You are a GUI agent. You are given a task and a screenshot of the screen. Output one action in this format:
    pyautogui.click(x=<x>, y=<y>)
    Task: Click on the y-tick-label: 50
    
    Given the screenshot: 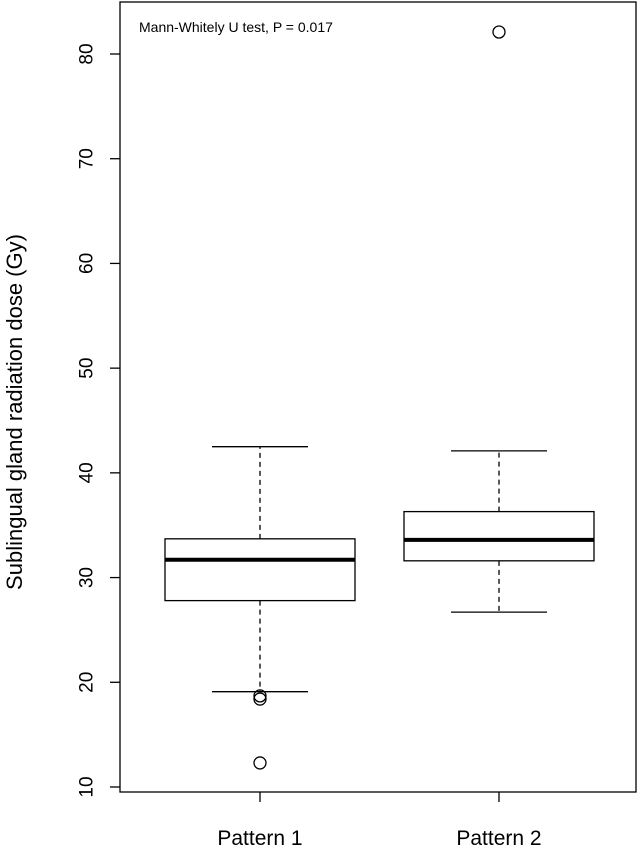 What is the action you would take?
    pyautogui.click(x=87, y=368)
    